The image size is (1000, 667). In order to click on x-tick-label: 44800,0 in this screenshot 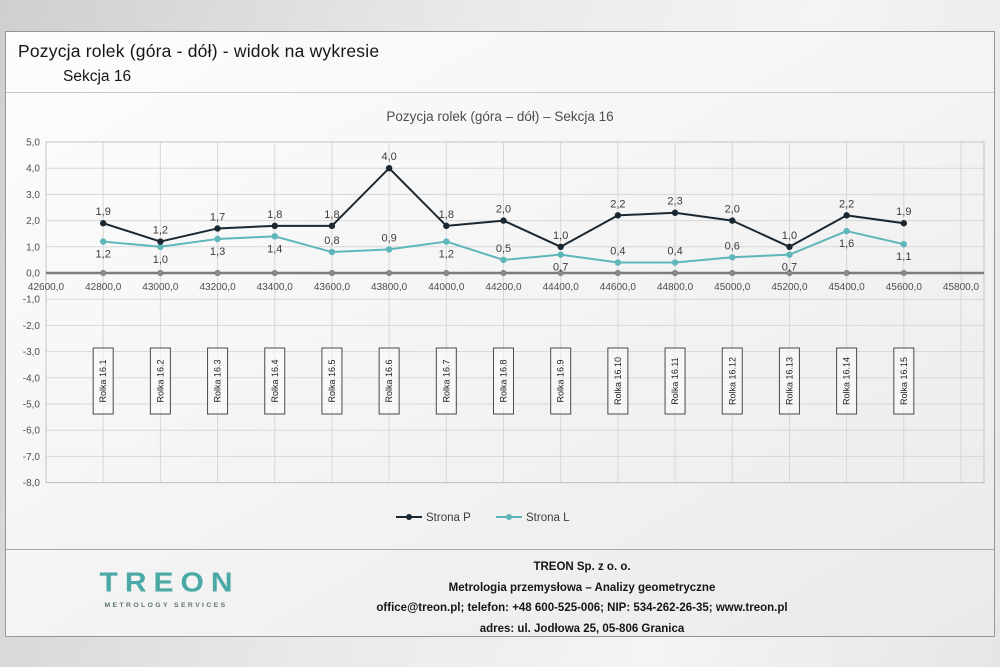, I will do `click(675, 287)`.